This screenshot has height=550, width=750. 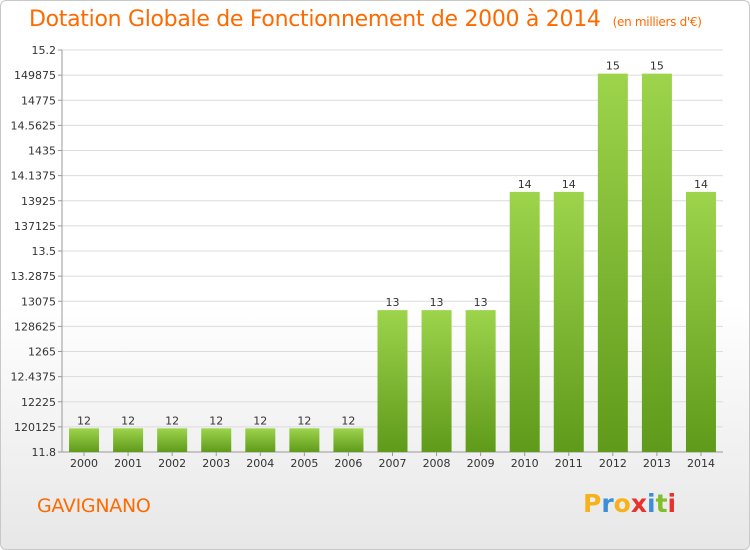 What do you see at coordinates (622, 503) in the screenshot?
I see `logo-letter: o` at bounding box center [622, 503].